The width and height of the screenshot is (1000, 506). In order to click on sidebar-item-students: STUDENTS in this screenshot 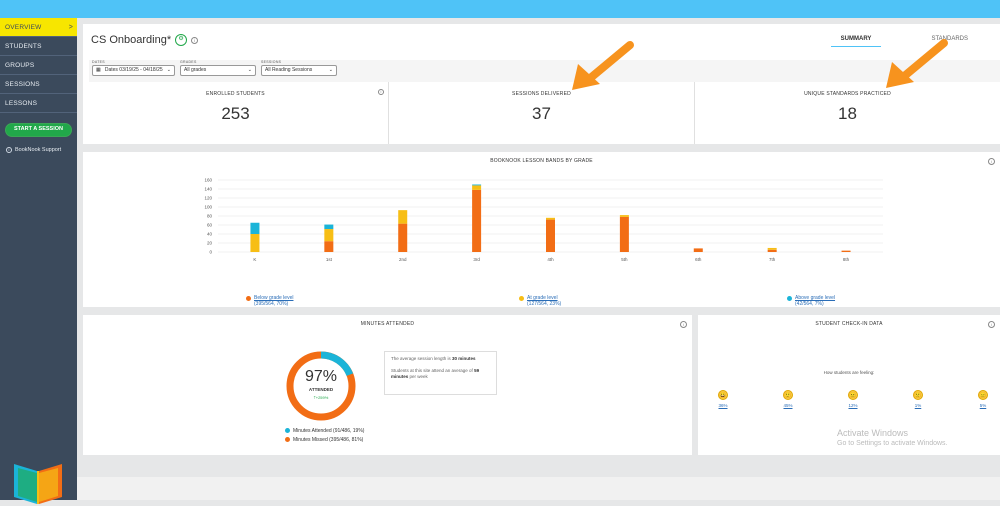, I will do `click(38, 46)`.